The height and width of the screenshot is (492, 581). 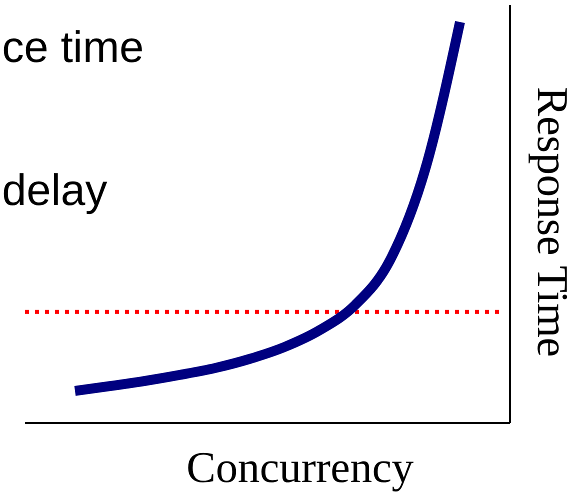 What do you see at coordinates (73, 47) in the screenshot?
I see `annotation: ce time` at bounding box center [73, 47].